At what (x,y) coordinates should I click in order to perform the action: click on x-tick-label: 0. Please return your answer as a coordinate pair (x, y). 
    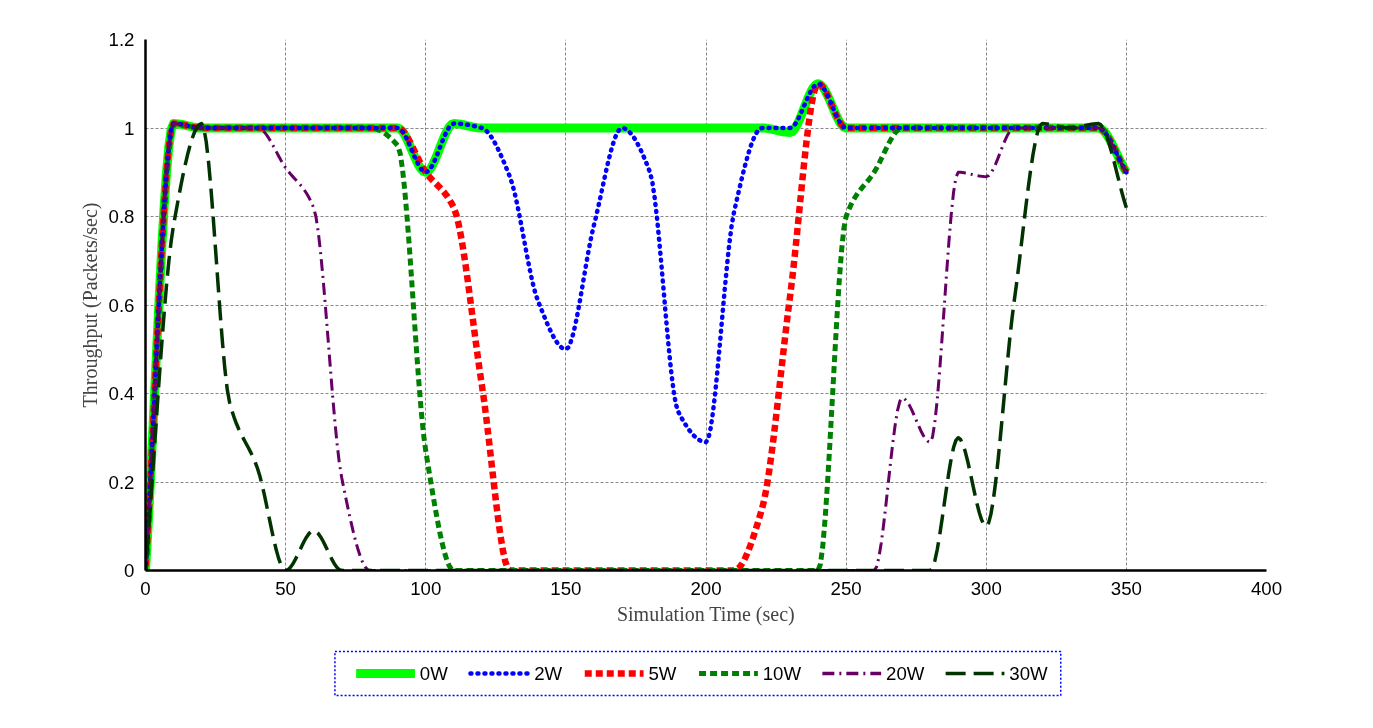
    Looking at the image, I should click on (145, 588).